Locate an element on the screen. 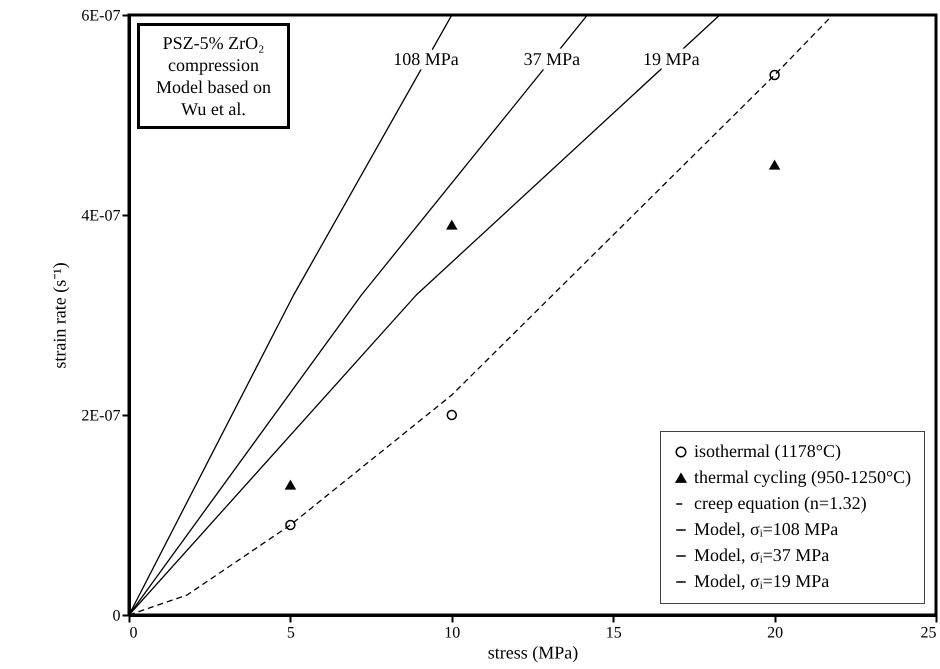 Image resolution: width=940 pixels, height=669 pixels. x-tick-label: 15 is located at coordinates (614, 633).